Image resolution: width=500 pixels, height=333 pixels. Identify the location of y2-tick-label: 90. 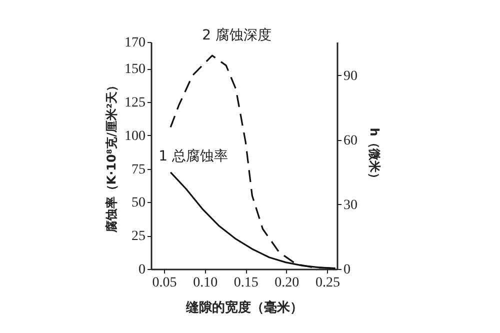
(351, 76).